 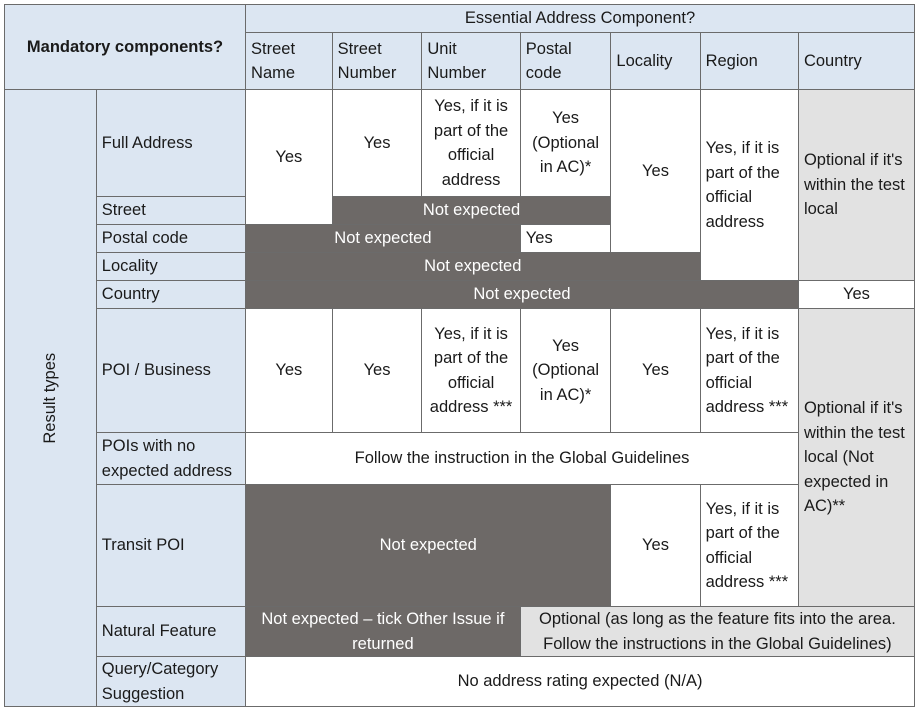 What do you see at coordinates (522, 294) in the screenshot?
I see `country-not-expected: Not expected` at bounding box center [522, 294].